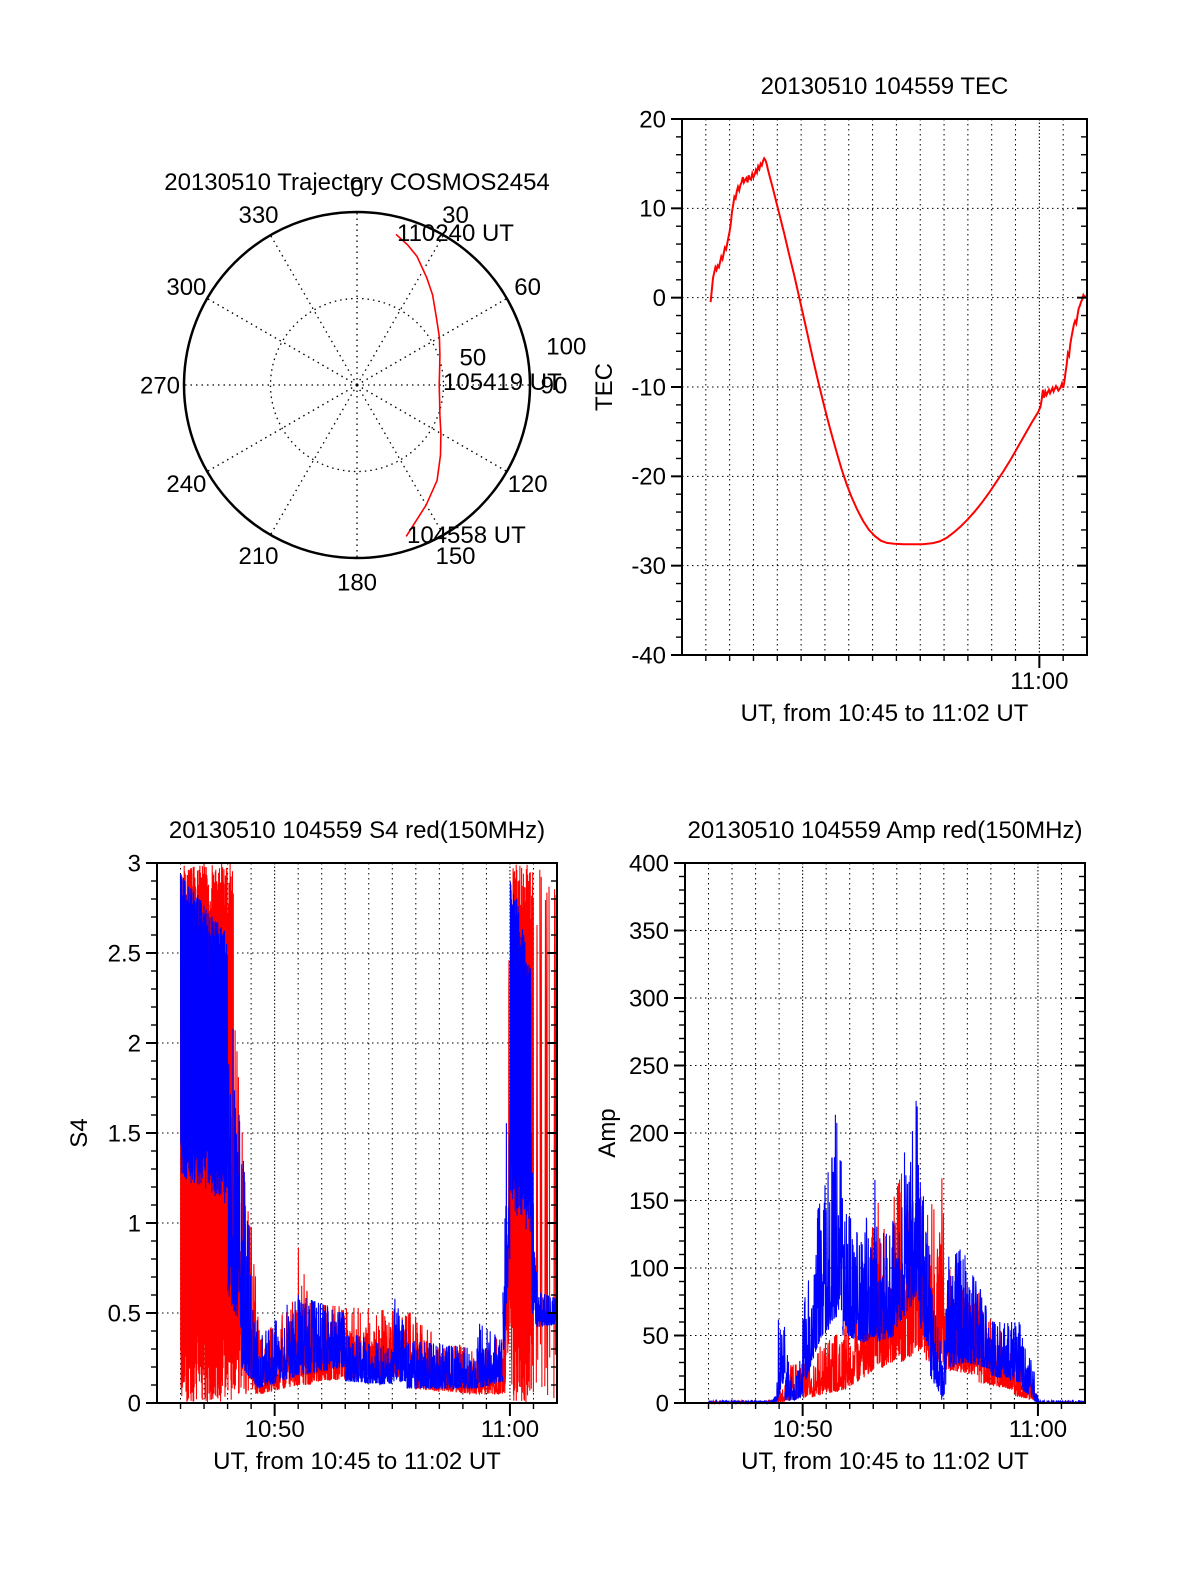 Image resolution: width=1200 pixels, height=1575 pixels. I want to click on polar-azimuth-label: 60, so click(527, 287).